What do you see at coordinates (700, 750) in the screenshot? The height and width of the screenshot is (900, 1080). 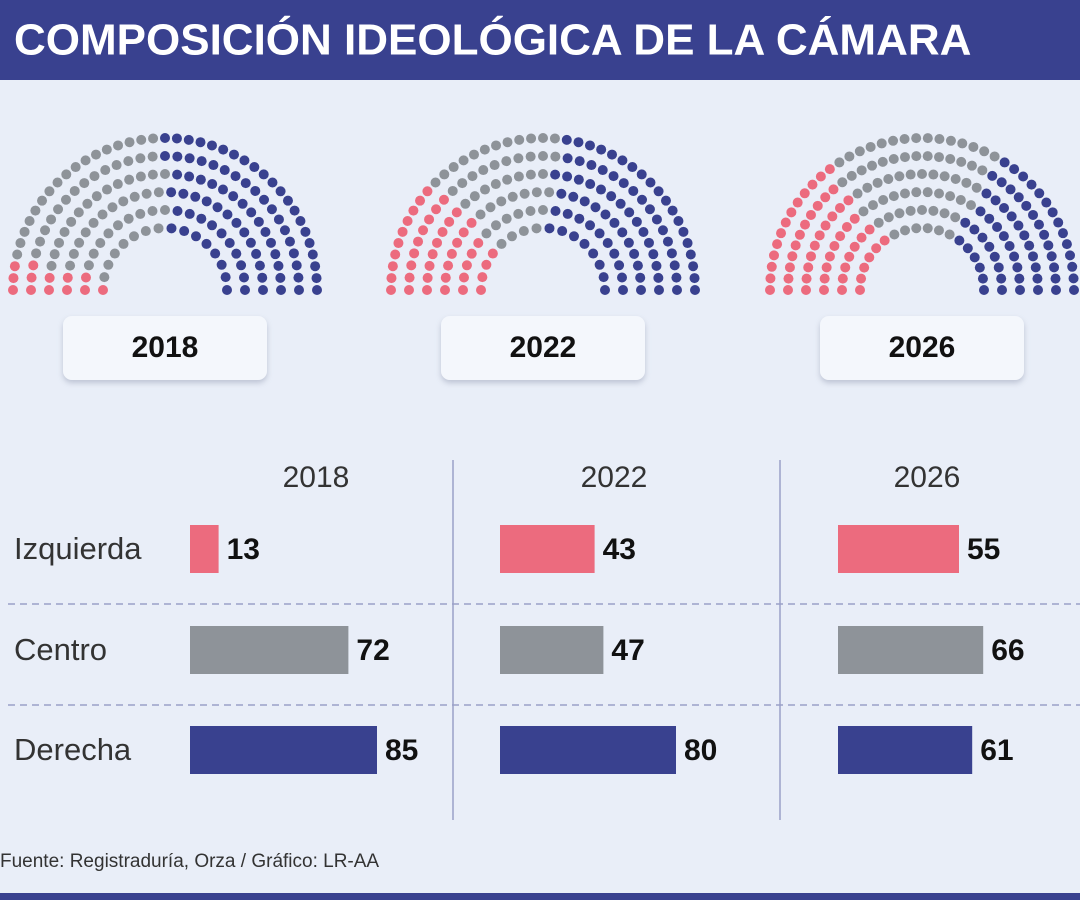 I see `value-label: 80` at bounding box center [700, 750].